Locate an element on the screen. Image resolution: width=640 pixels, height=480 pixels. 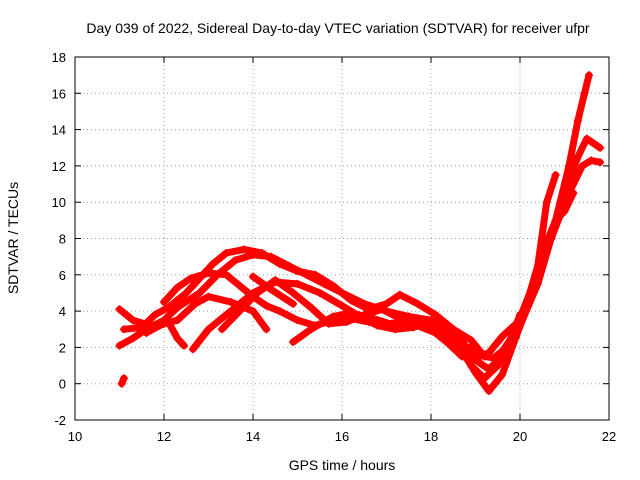
y-tick-label: 6 is located at coordinates (62, 275).